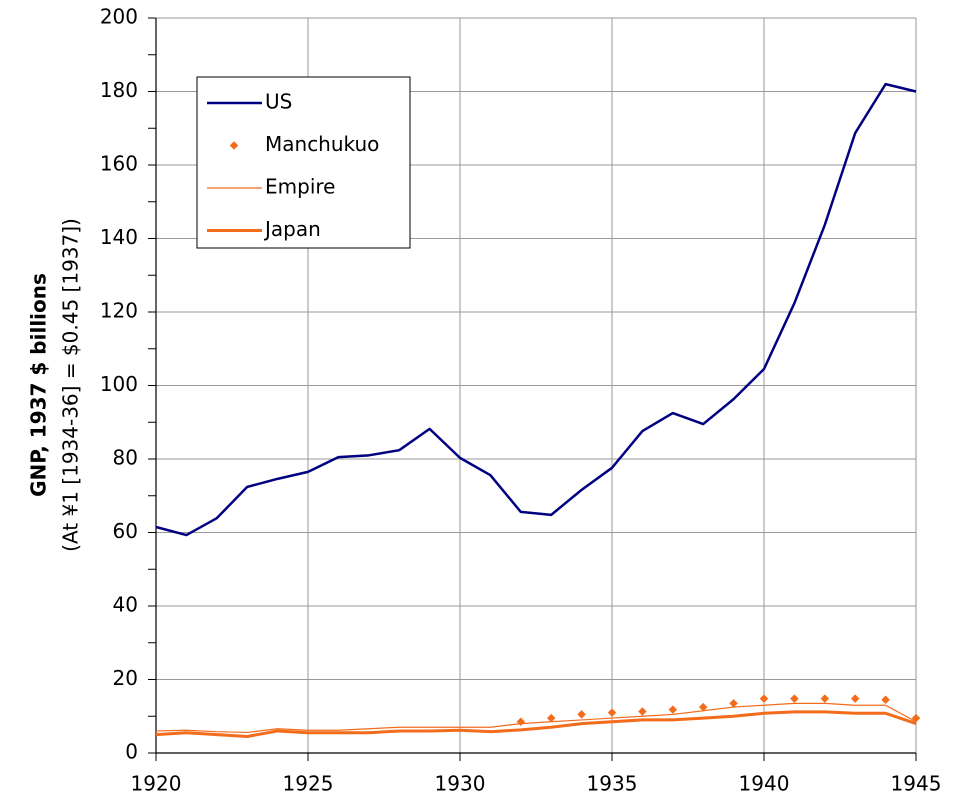 The height and width of the screenshot is (811, 956). I want to click on y-tick-label: 140, so click(119, 237).